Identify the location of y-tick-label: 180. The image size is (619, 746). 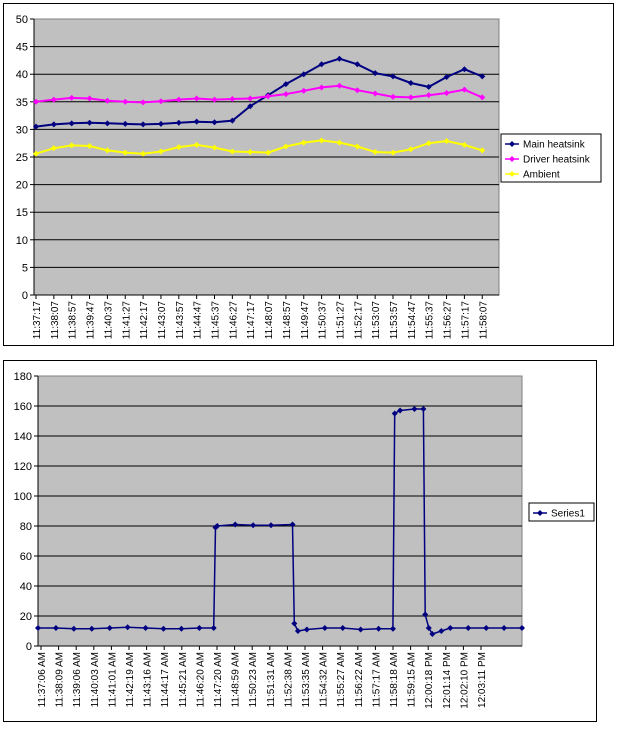
(23, 377).